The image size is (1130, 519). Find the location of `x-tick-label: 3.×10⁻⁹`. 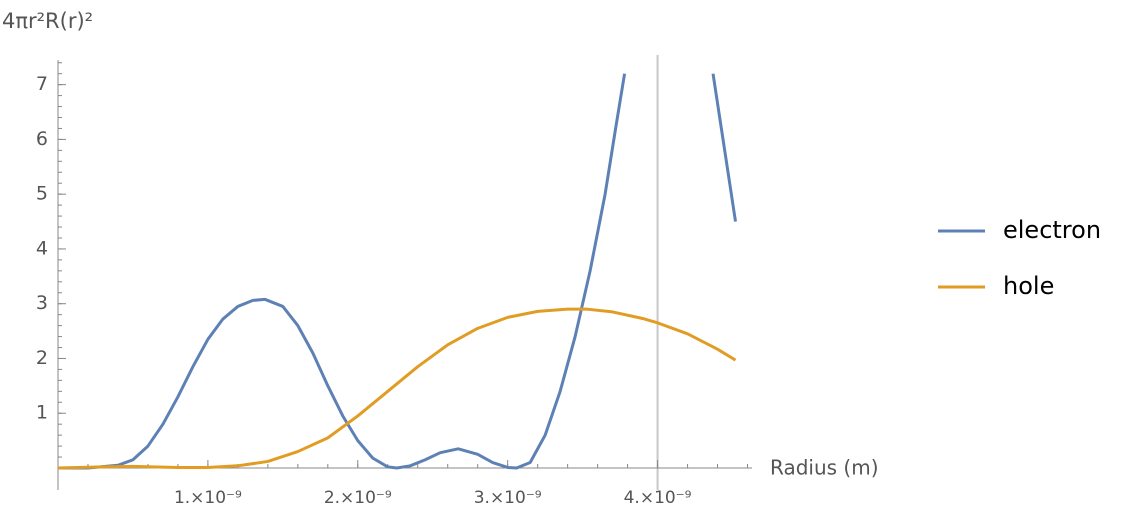

x-tick-label: 3.×10⁻⁹ is located at coordinates (508, 498).